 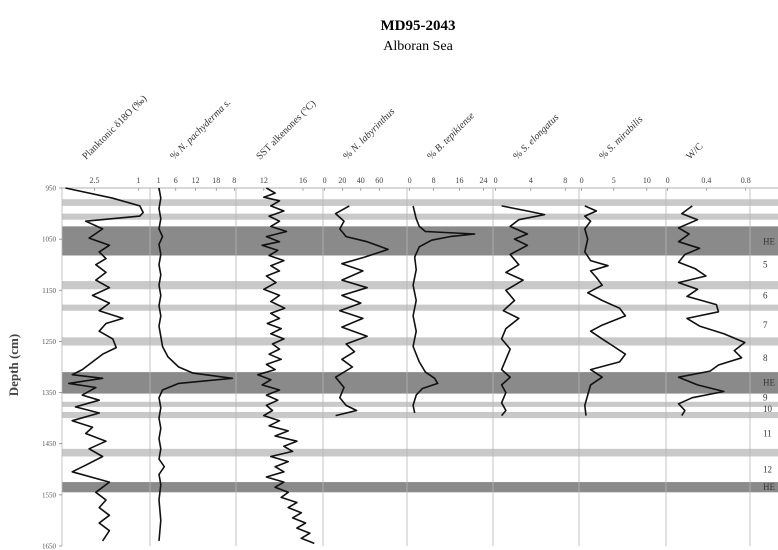 I want to click on panel-label: Planktonic δ18O (‰), so click(x=114, y=127).